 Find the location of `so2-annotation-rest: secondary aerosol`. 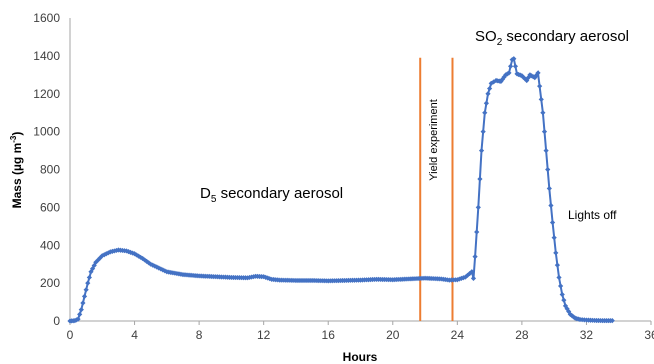

so2-annotation-rest: secondary aerosol is located at coordinates (565, 36).